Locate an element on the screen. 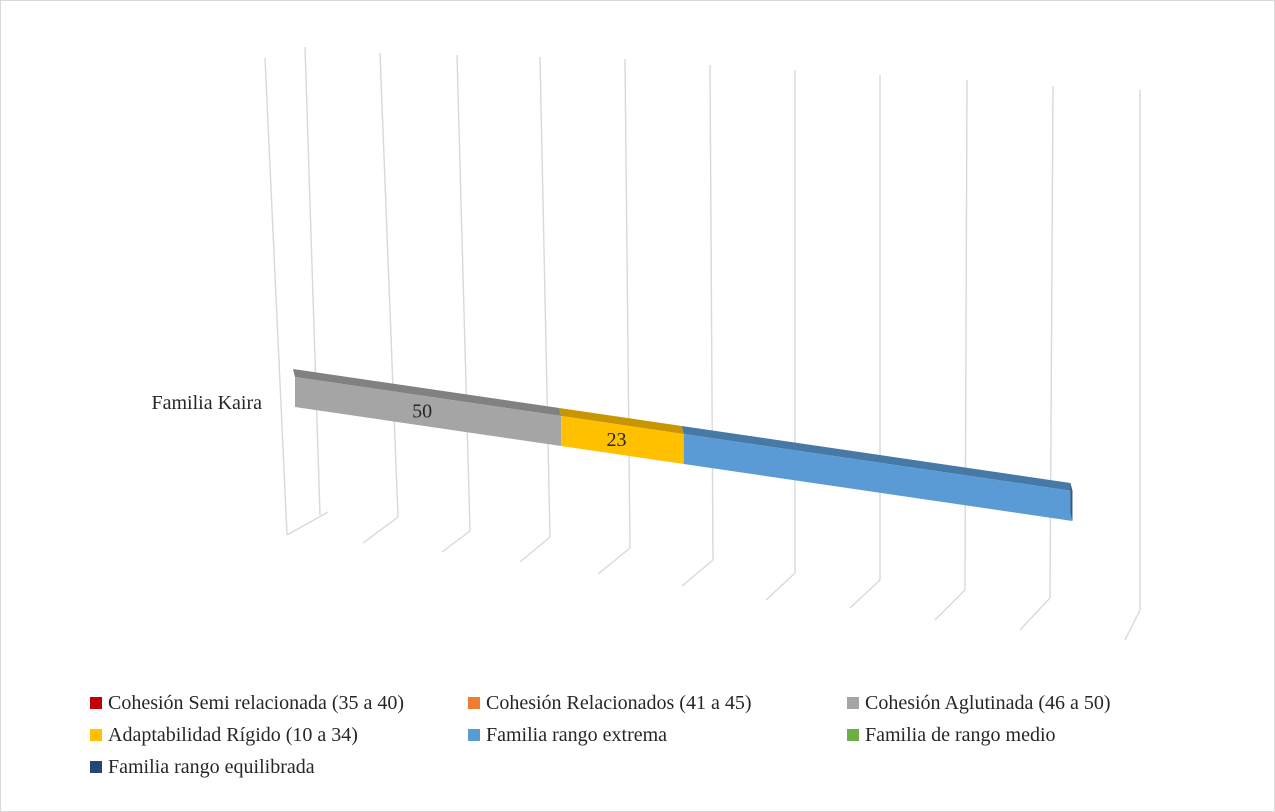 The image size is (1275, 812). data-label: 23 is located at coordinates (616, 440).